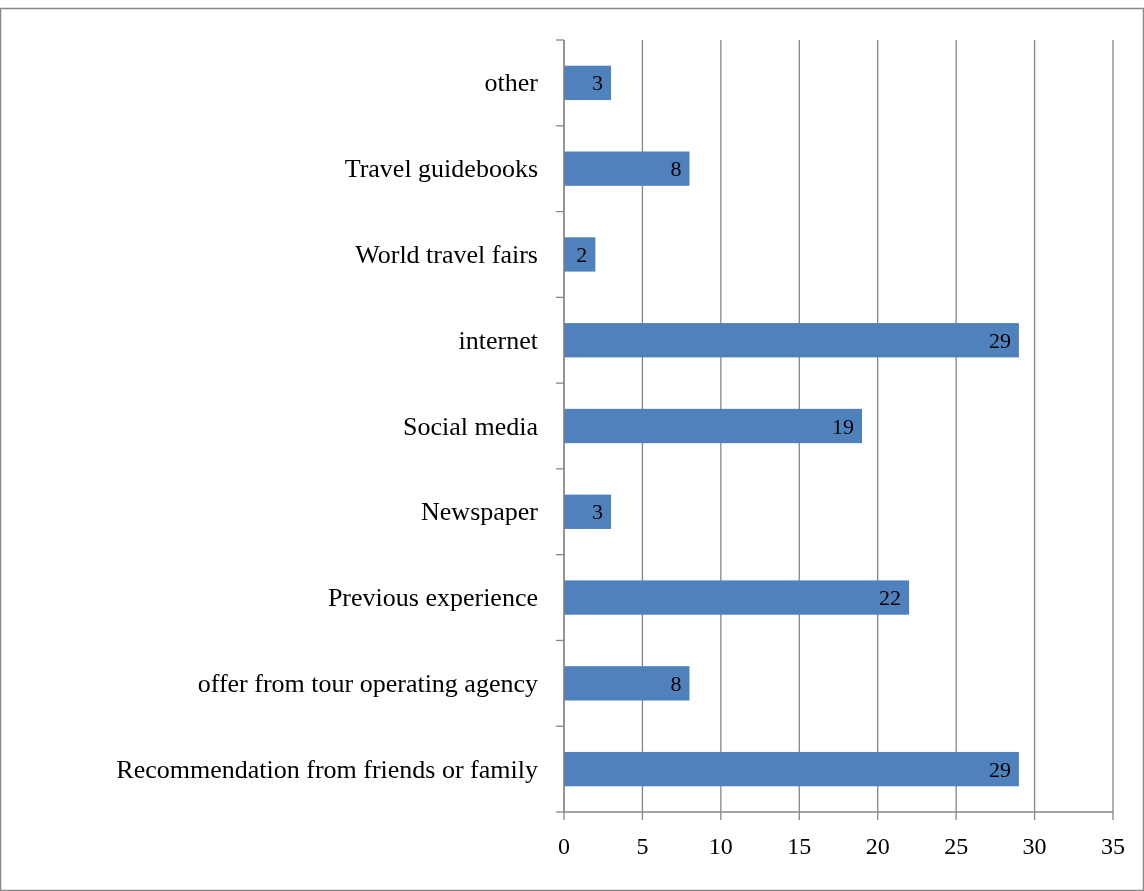 This screenshot has width=1144, height=891. Describe the element at coordinates (432, 598) in the screenshot. I see `y-tick-label: Previous experience` at that location.